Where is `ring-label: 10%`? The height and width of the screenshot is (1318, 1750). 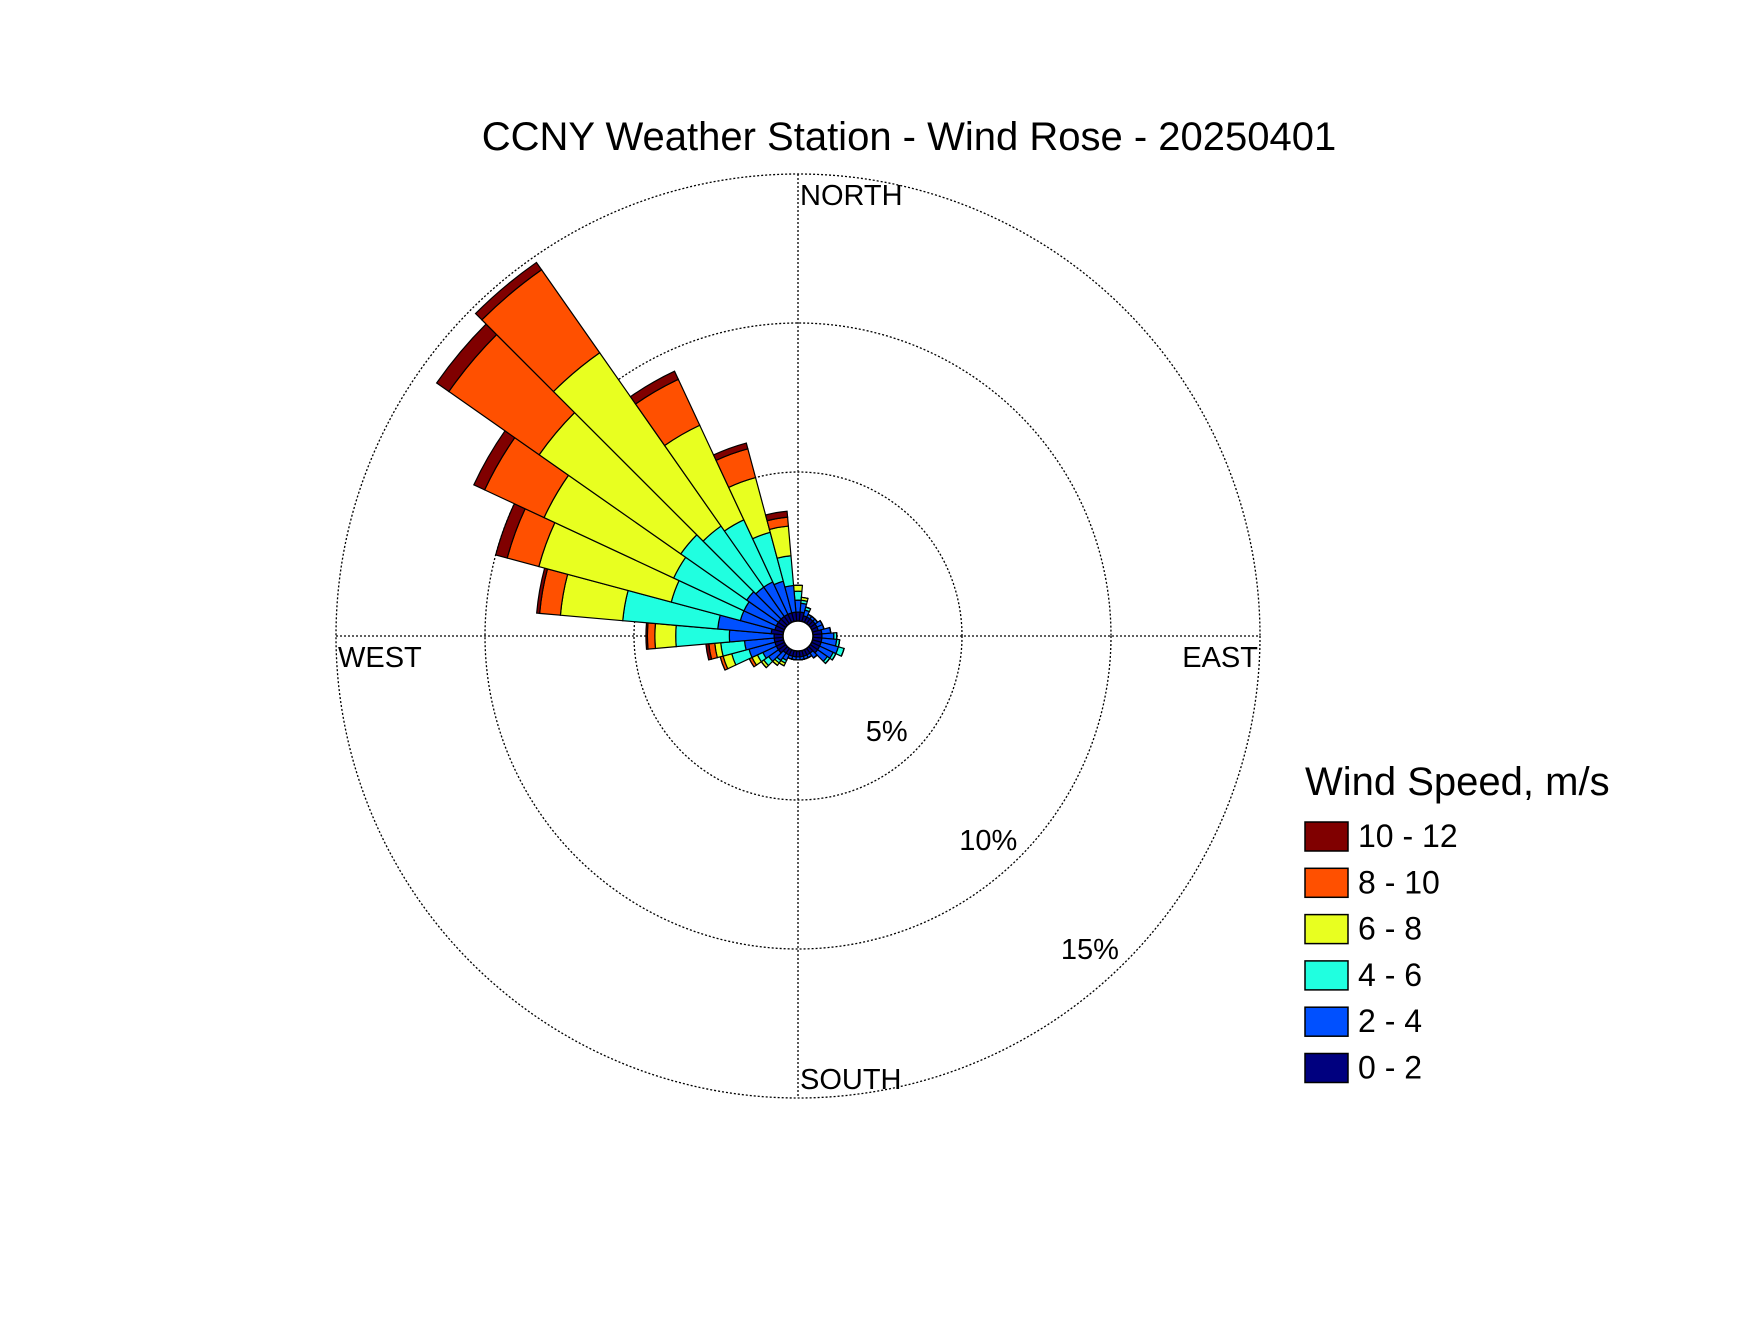
ring-label: 10% is located at coordinates (988, 841).